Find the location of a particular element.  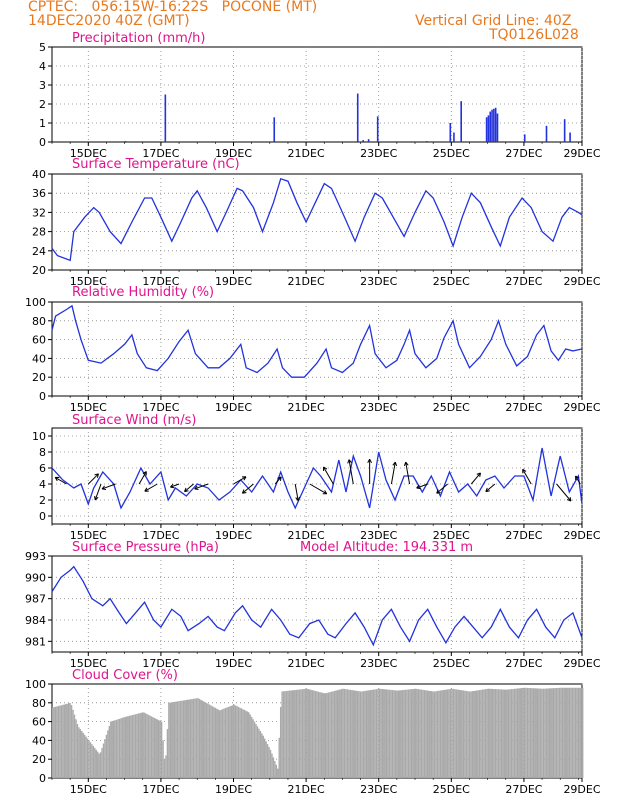

pressure-xtick-label: 27DEC is located at coordinates (523, 663).